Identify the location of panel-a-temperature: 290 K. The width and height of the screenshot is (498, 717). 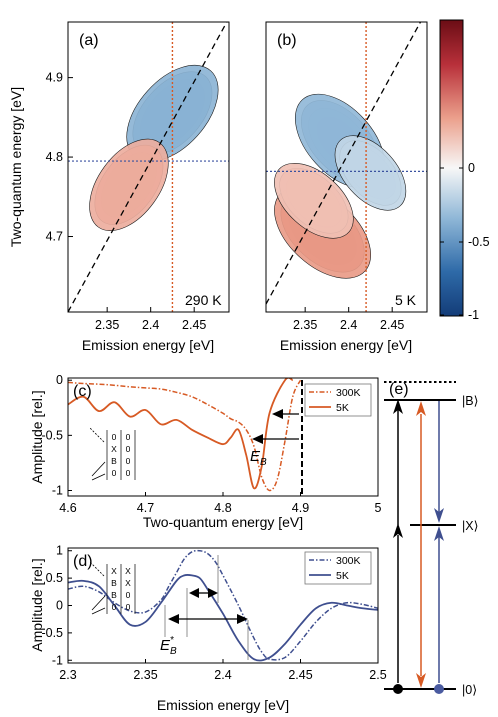
(203, 300).